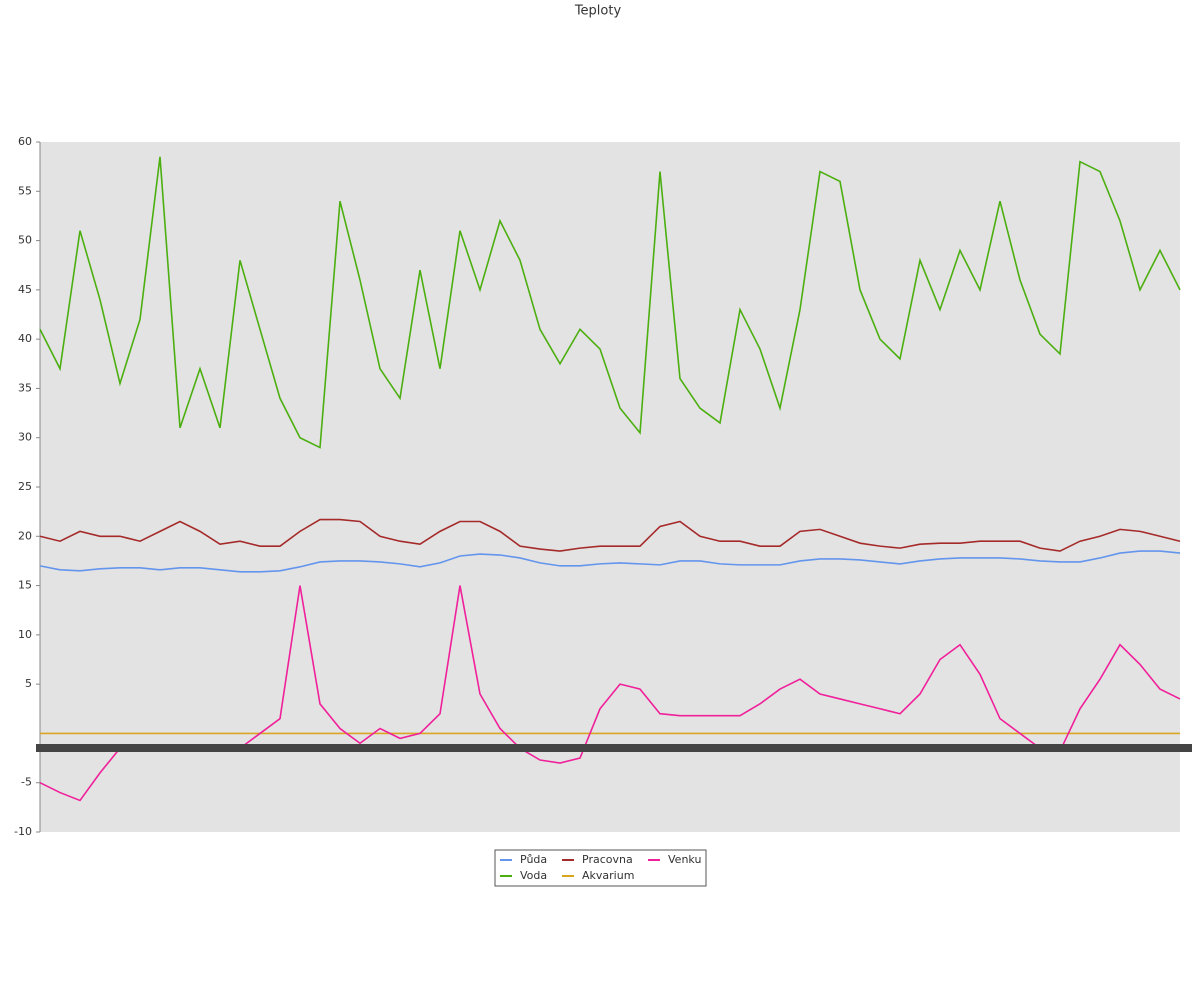 This screenshot has width=1200, height=1000. What do you see at coordinates (25, 141) in the screenshot?
I see `y-tick-label: 60` at bounding box center [25, 141].